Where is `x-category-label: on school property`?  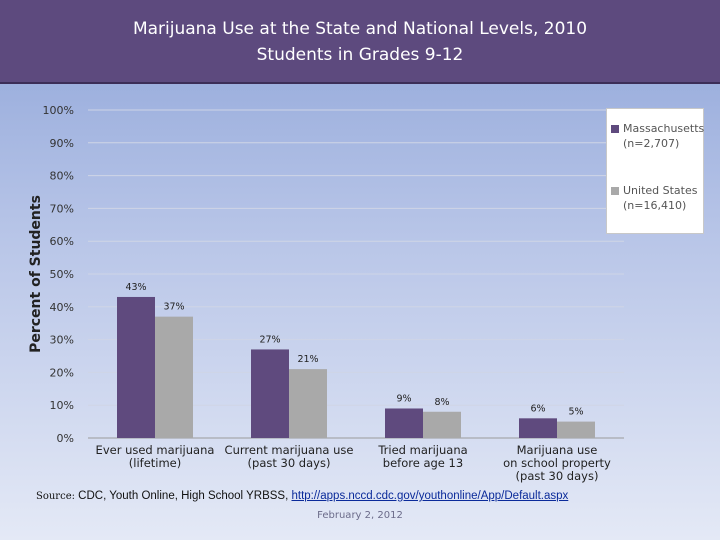 x-category-label: on school property is located at coordinates (557, 463).